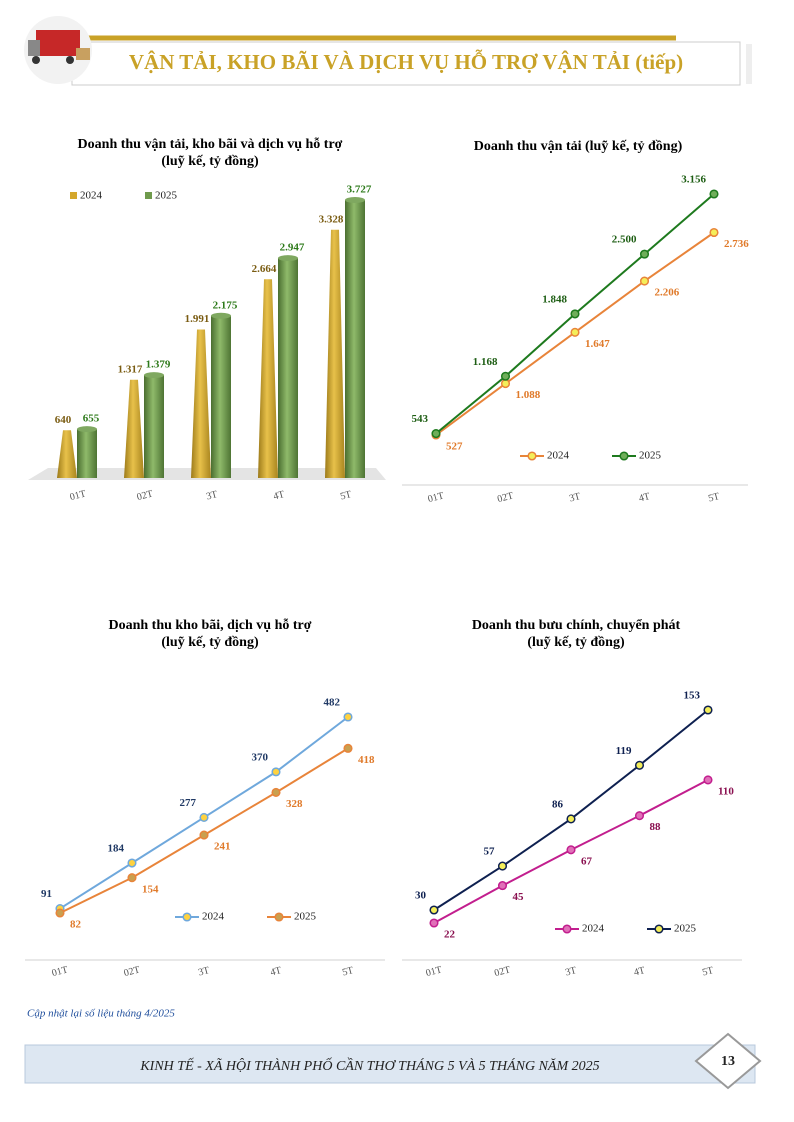 This screenshot has height=1122, width=794. What do you see at coordinates (624, 751) in the screenshot?
I see `value-label: 119` at bounding box center [624, 751].